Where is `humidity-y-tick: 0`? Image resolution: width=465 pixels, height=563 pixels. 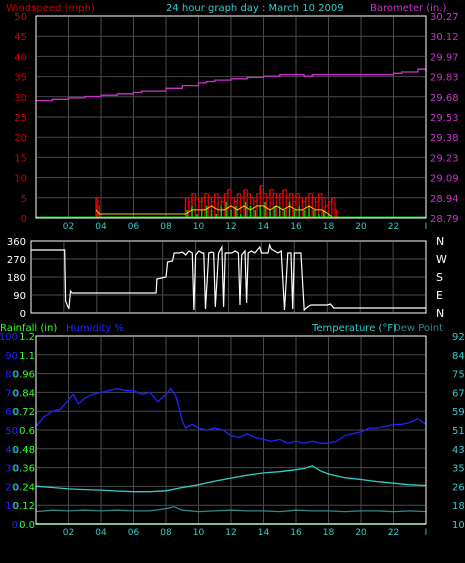 humidity-y-tick: 0 is located at coordinates (15, 525).